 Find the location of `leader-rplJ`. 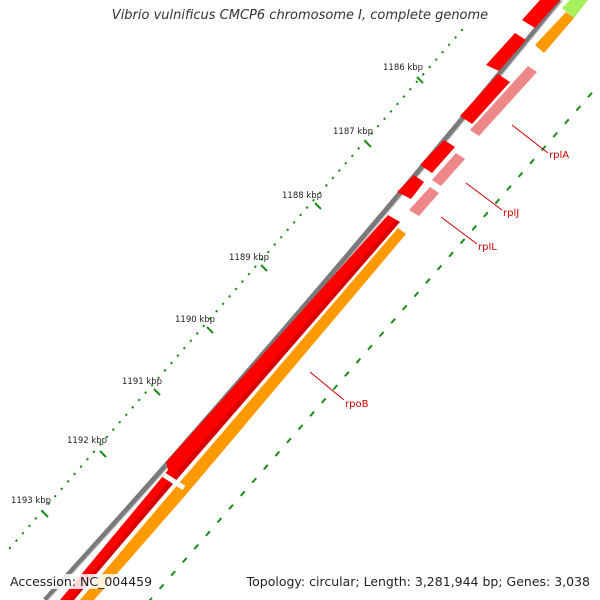

leader-rplJ is located at coordinates (484, 196).